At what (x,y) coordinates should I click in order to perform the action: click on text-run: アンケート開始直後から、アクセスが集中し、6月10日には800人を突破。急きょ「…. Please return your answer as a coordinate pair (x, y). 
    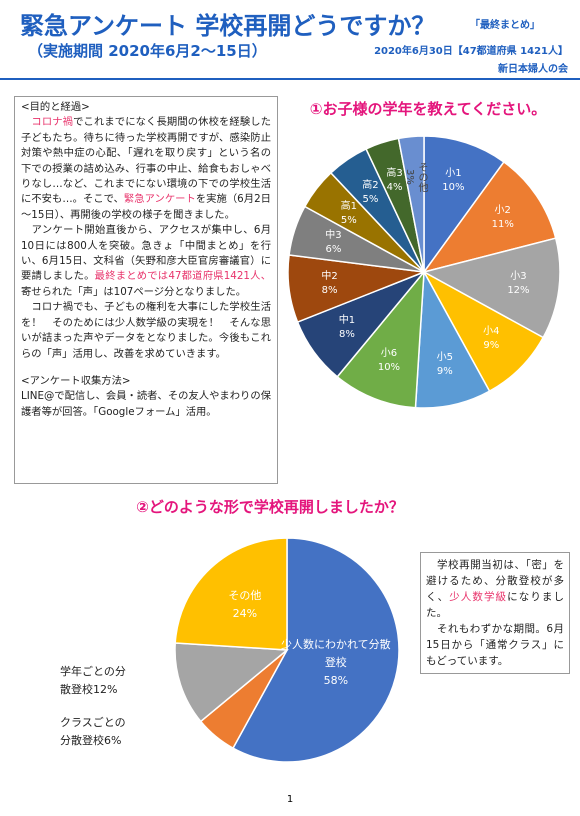
    Looking at the image, I should click on (146, 253).